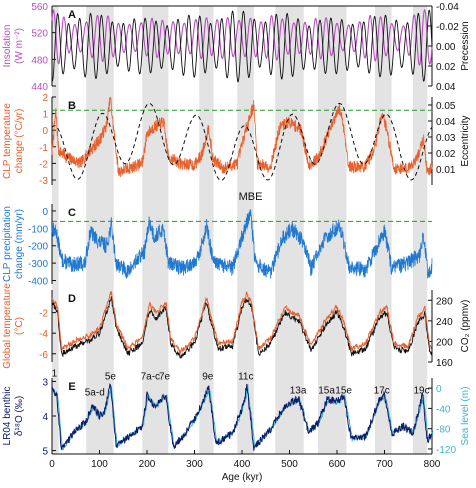 The image size is (476, 488). What do you see at coordinates (242, 477) in the screenshot?
I see `x-axis-label: Age (kyr)` at bounding box center [242, 477].